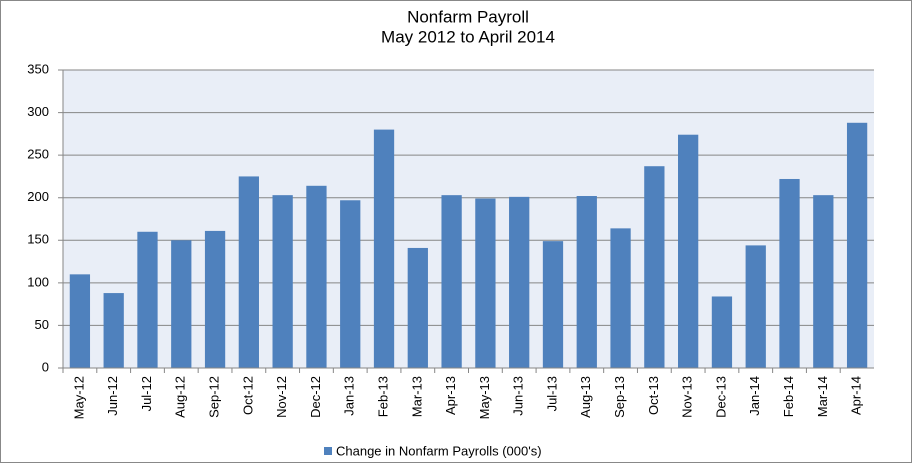  I want to click on x-tick-label: Dec-12, so click(315, 397).